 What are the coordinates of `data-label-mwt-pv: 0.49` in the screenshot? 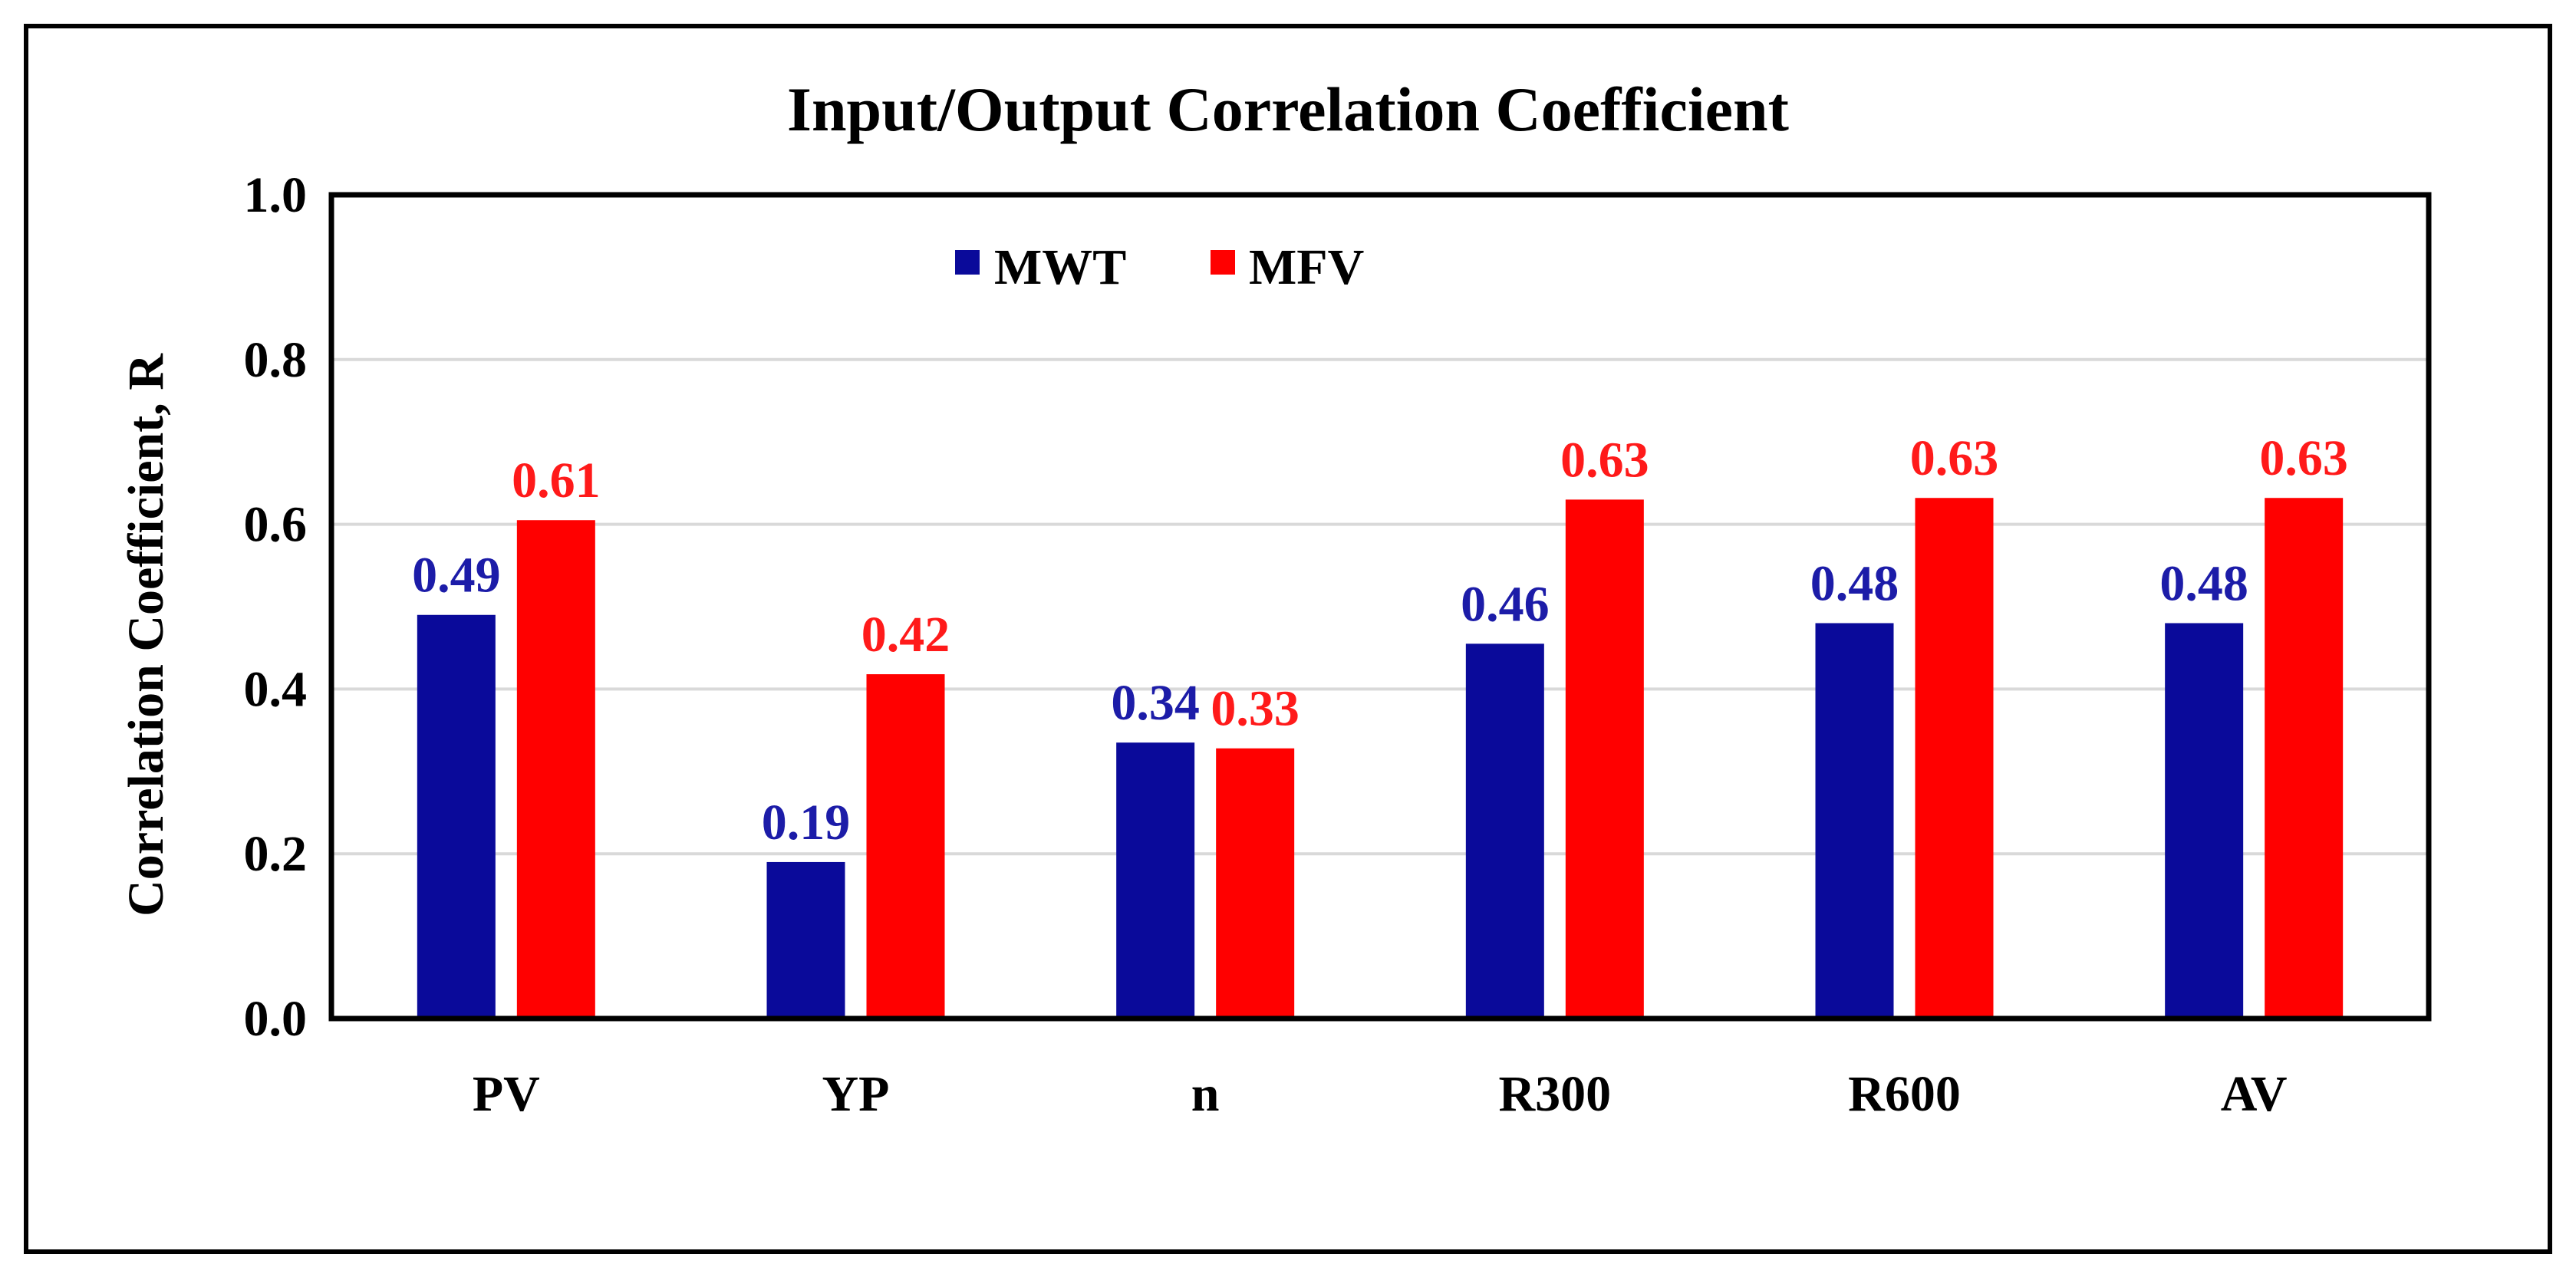 It's located at (456, 576).